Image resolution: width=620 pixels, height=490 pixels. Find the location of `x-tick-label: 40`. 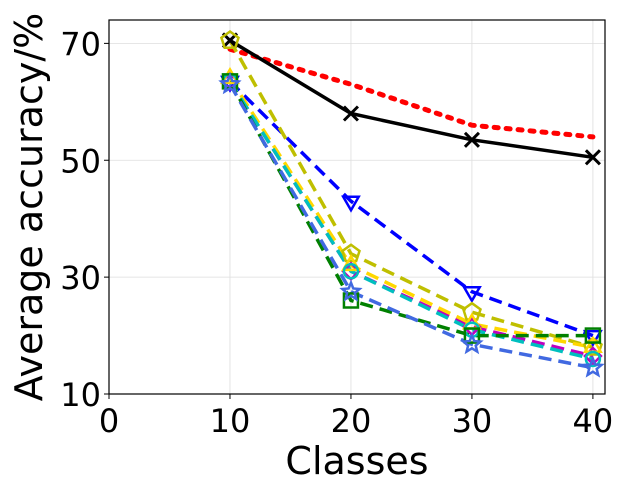

x-tick-label: 40 is located at coordinates (593, 421).